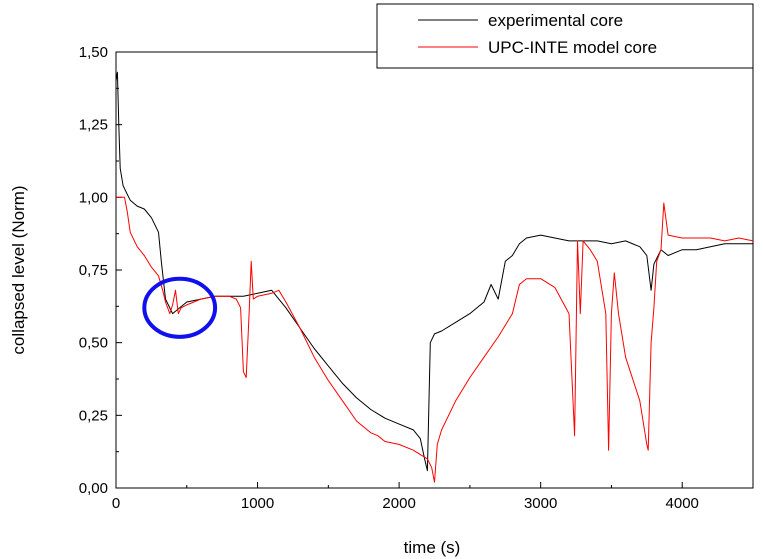  Describe the element at coordinates (572, 47) in the screenshot. I see `legend-label: UPC-INTE model core` at that location.